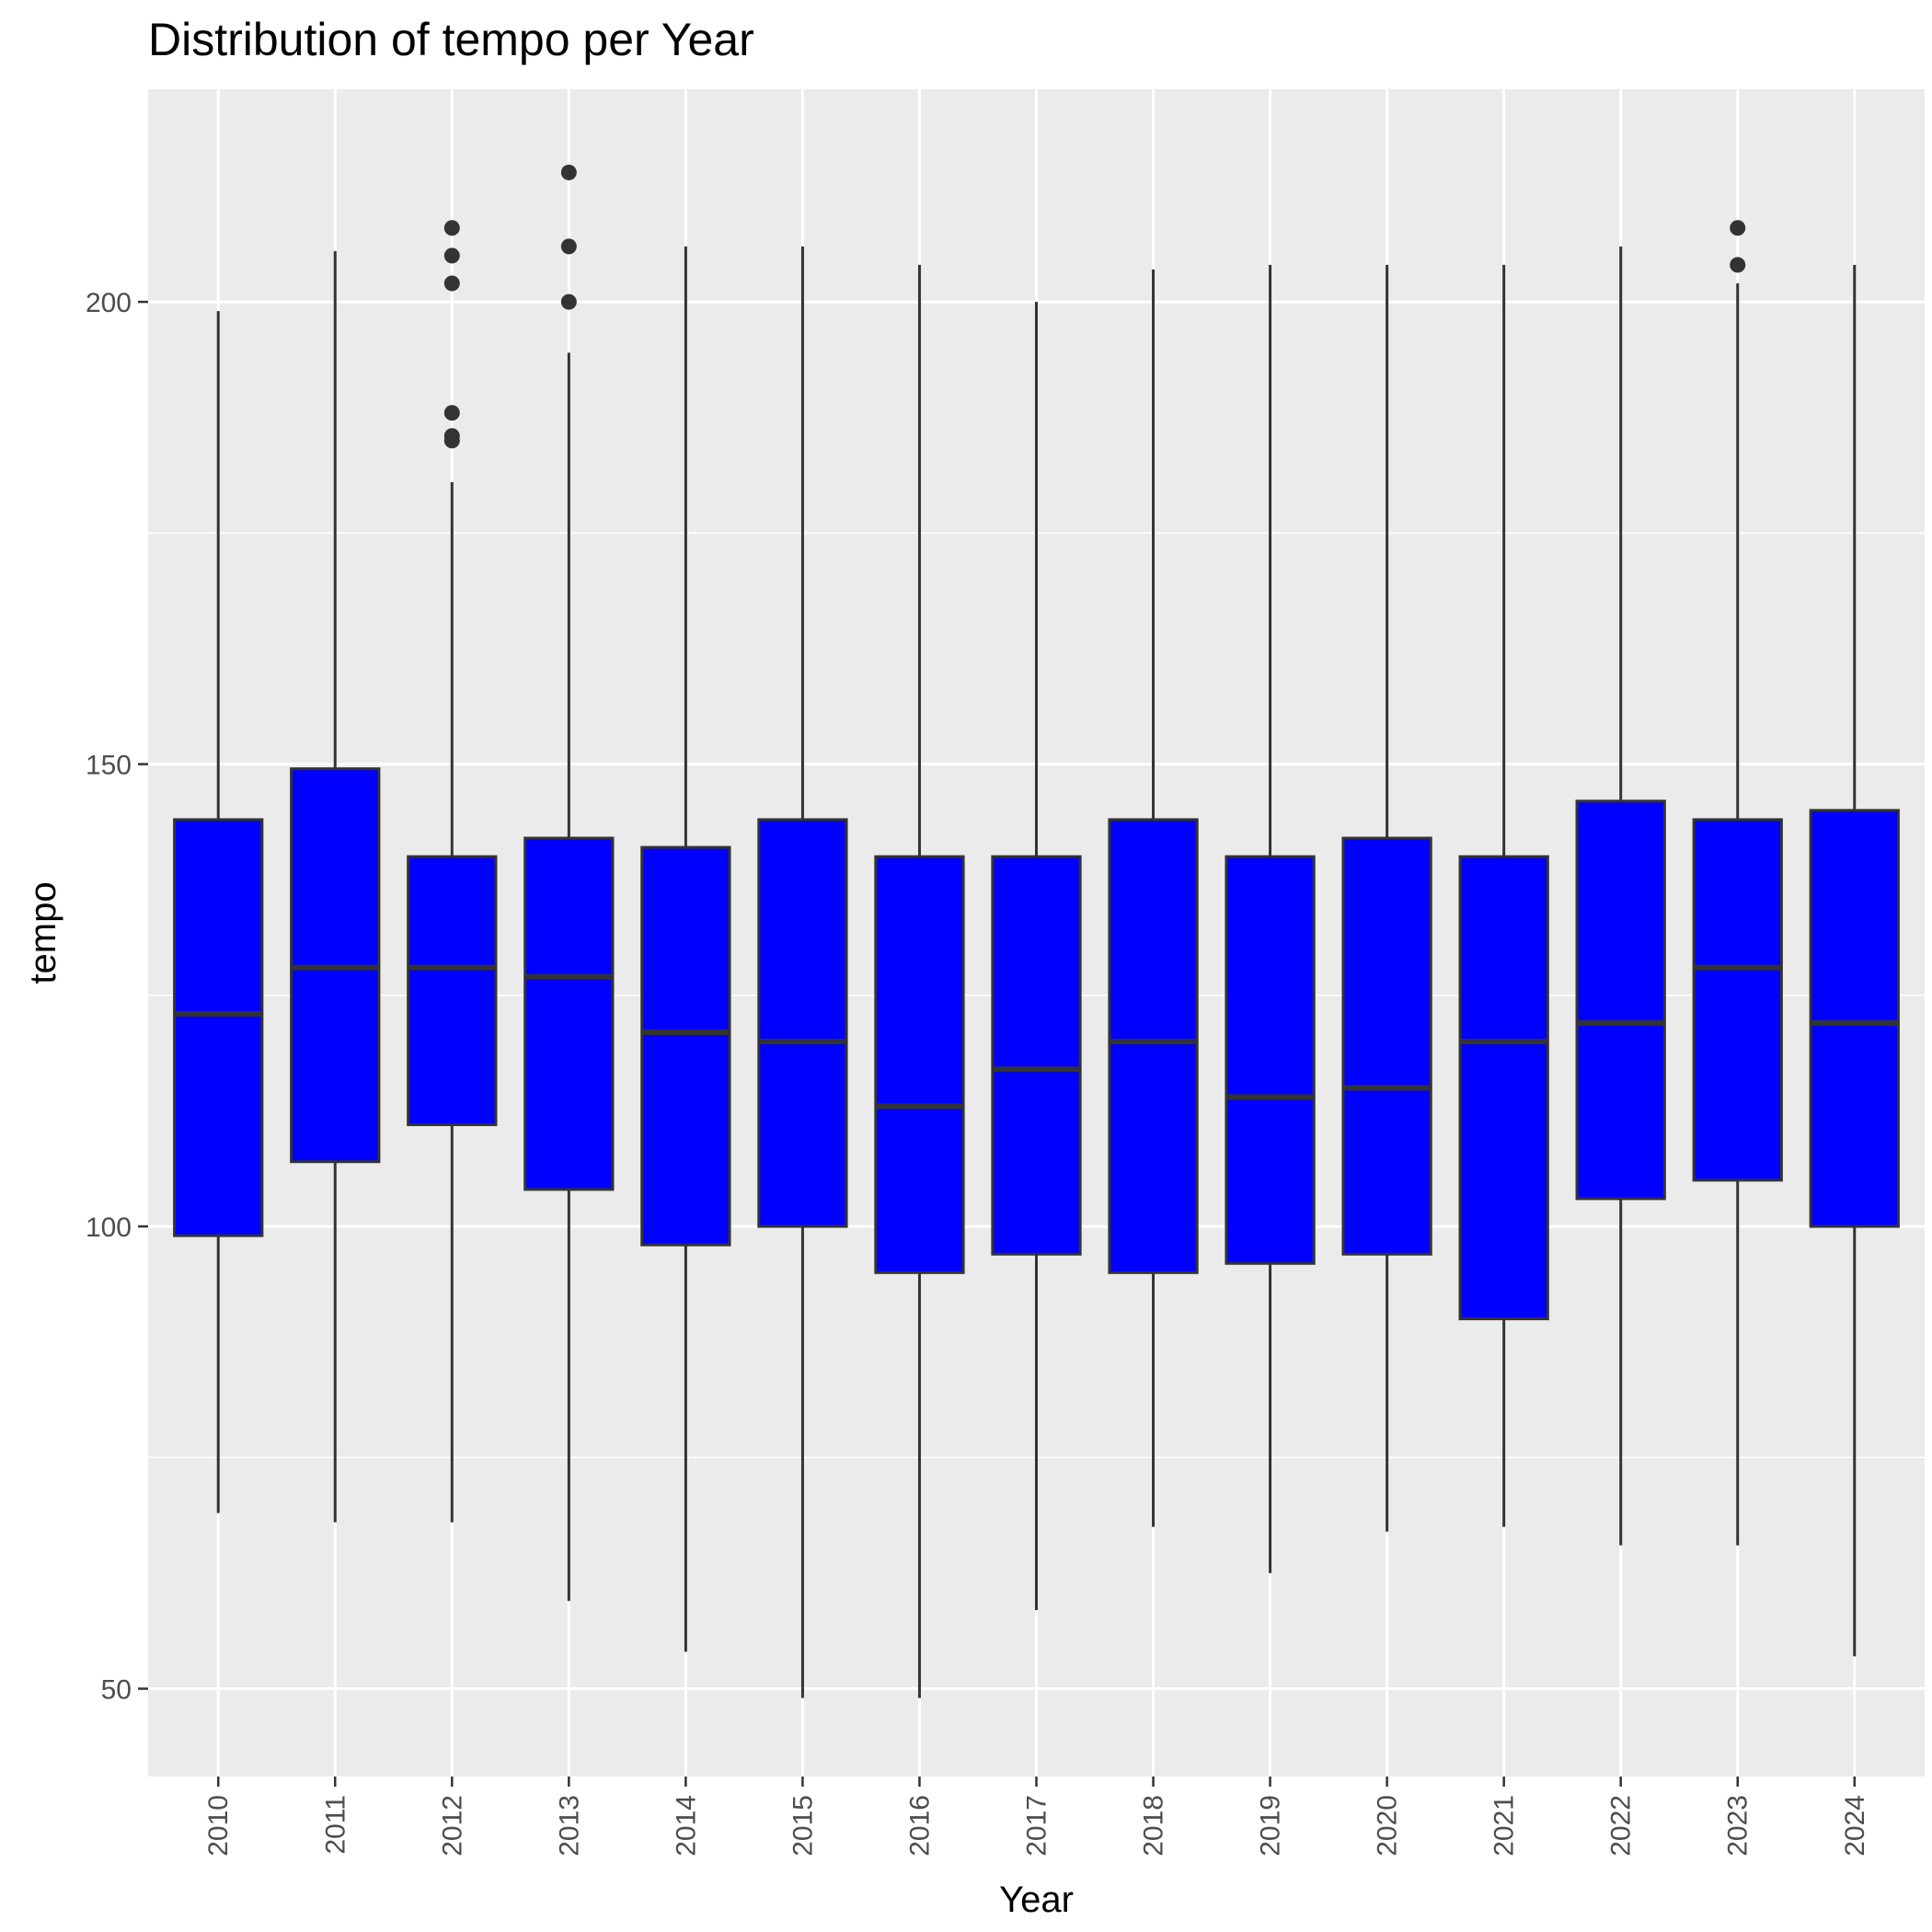 Image resolution: width=1932 pixels, height=1932 pixels. What do you see at coordinates (803, 1826) in the screenshot?
I see `x-tick-label: 2015` at bounding box center [803, 1826].